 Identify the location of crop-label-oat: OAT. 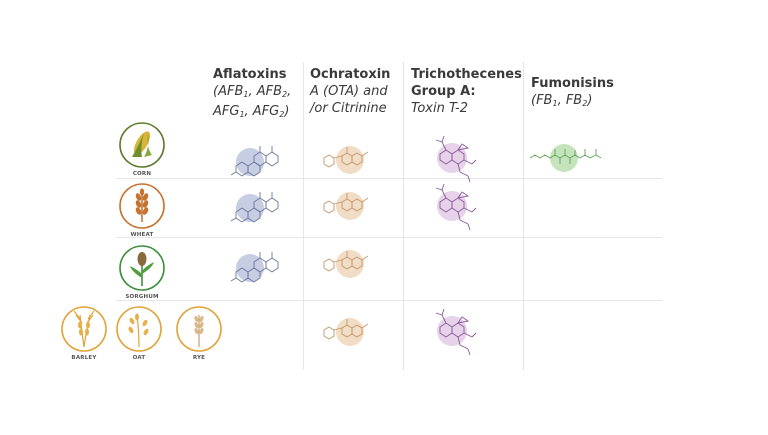
(139, 358).